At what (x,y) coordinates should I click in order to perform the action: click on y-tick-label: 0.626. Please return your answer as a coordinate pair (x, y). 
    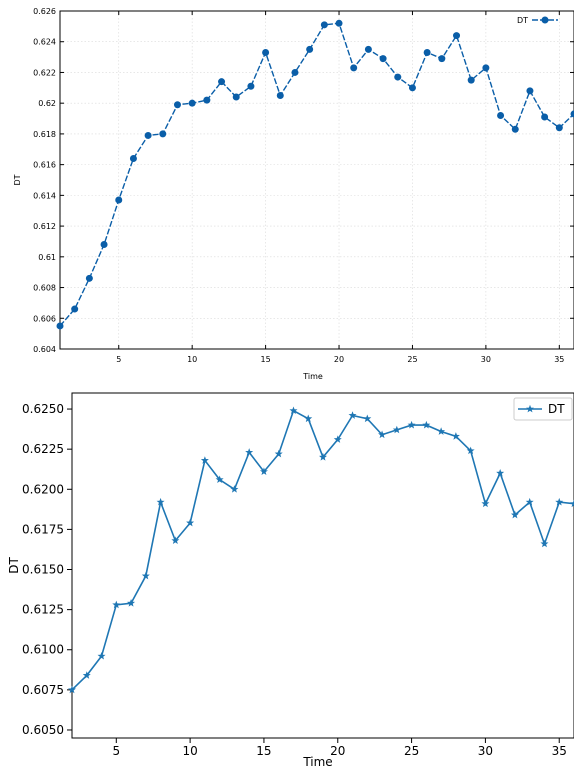
    Looking at the image, I should click on (44, 11).